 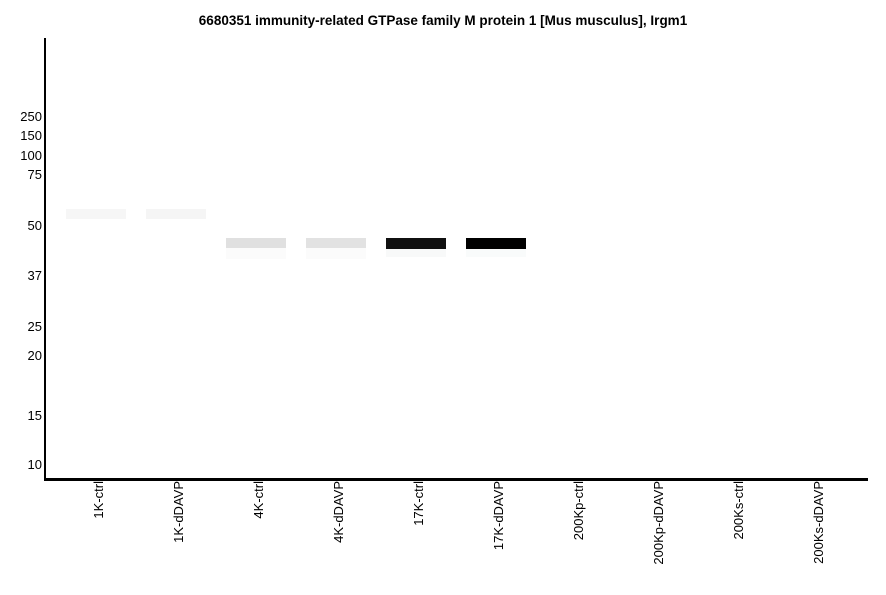 I want to click on x-lane-label: 17K-dDAVP, so click(x=498, y=516).